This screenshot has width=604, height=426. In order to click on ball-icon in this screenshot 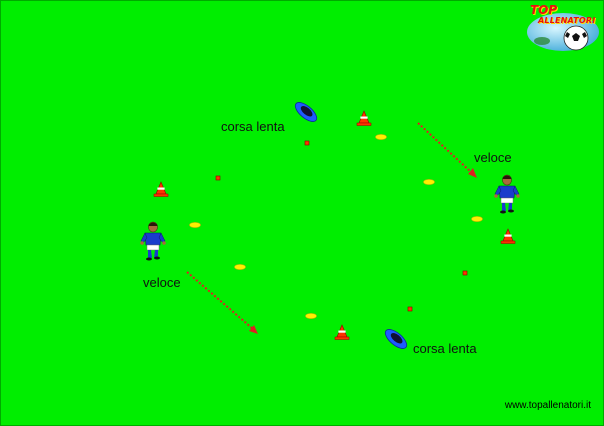, I will do `click(563, 32)`.